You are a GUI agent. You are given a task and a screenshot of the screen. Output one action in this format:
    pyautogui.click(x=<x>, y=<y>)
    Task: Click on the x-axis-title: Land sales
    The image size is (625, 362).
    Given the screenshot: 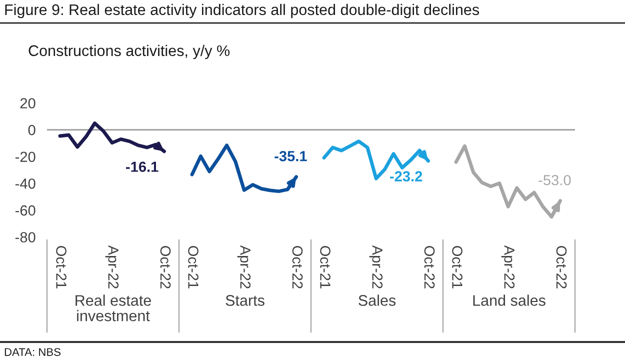 What is the action you would take?
    pyautogui.click(x=509, y=300)
    